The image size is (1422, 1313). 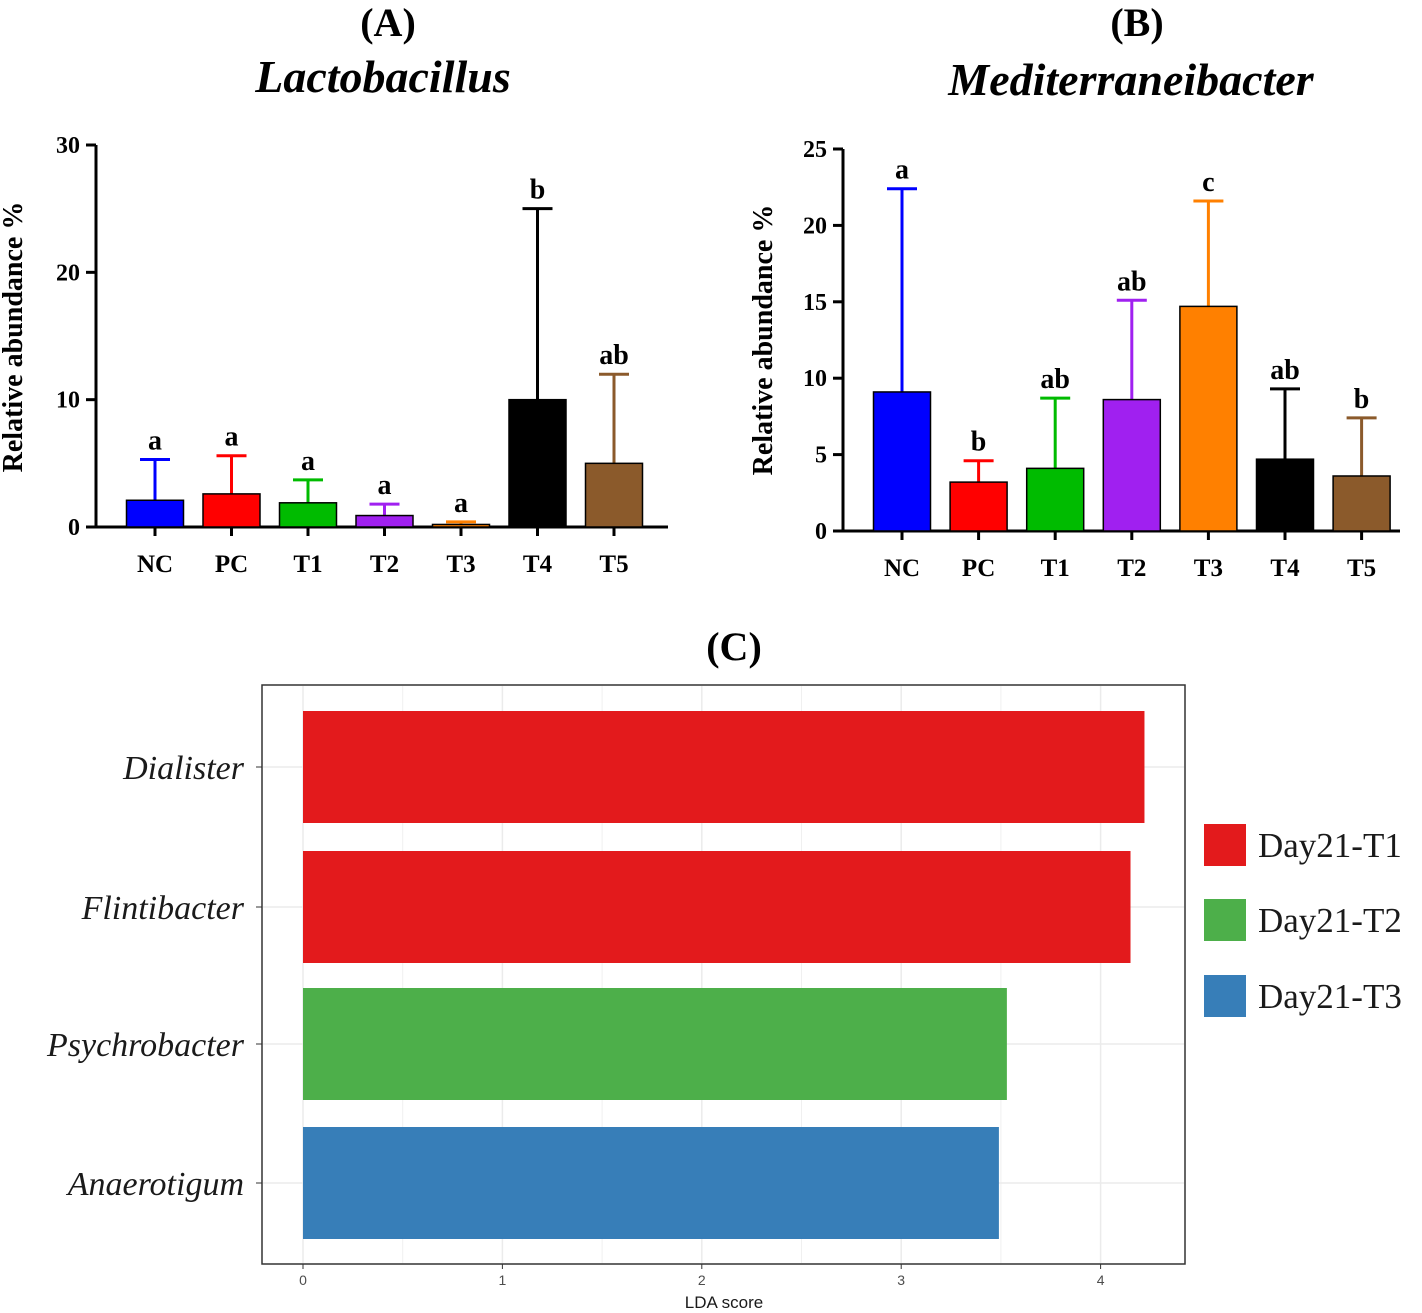 What do you see at coordinates (155, 1184) in the screenshot?
I see `feature-label: Anaerotigum` at bounding box center [155, 1184].